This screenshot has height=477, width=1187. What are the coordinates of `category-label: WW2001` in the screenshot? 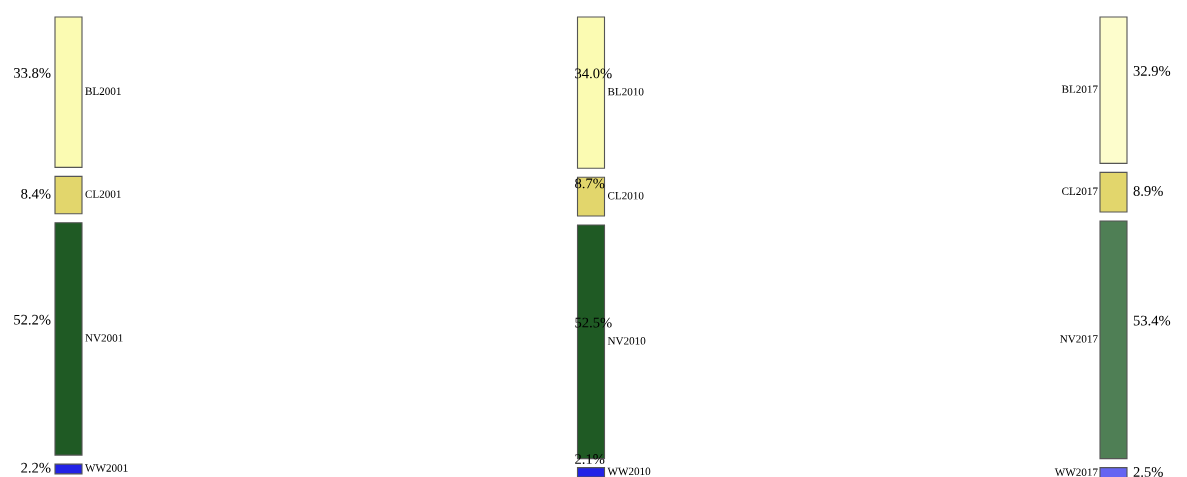 It's located at (106, 468).